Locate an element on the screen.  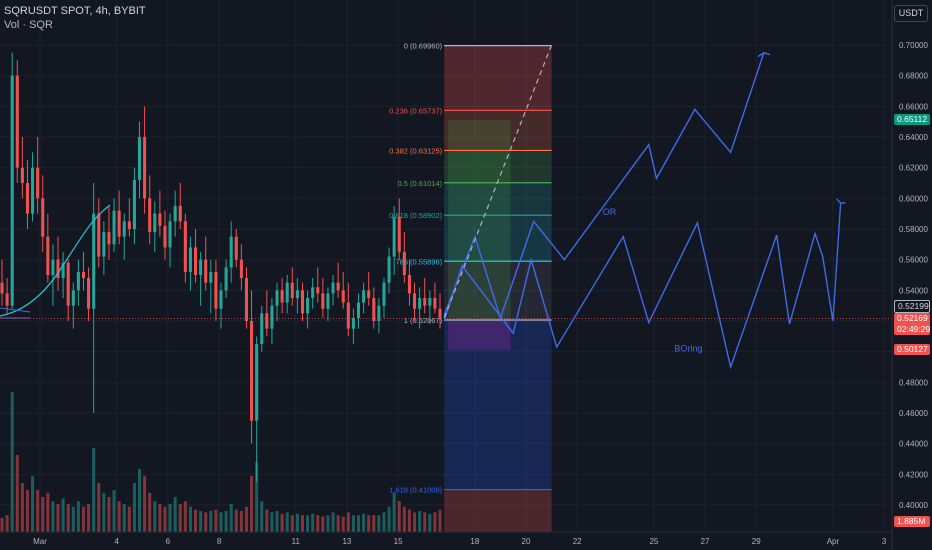
chart-annotation: BOring is located at coordinates (688, 349).